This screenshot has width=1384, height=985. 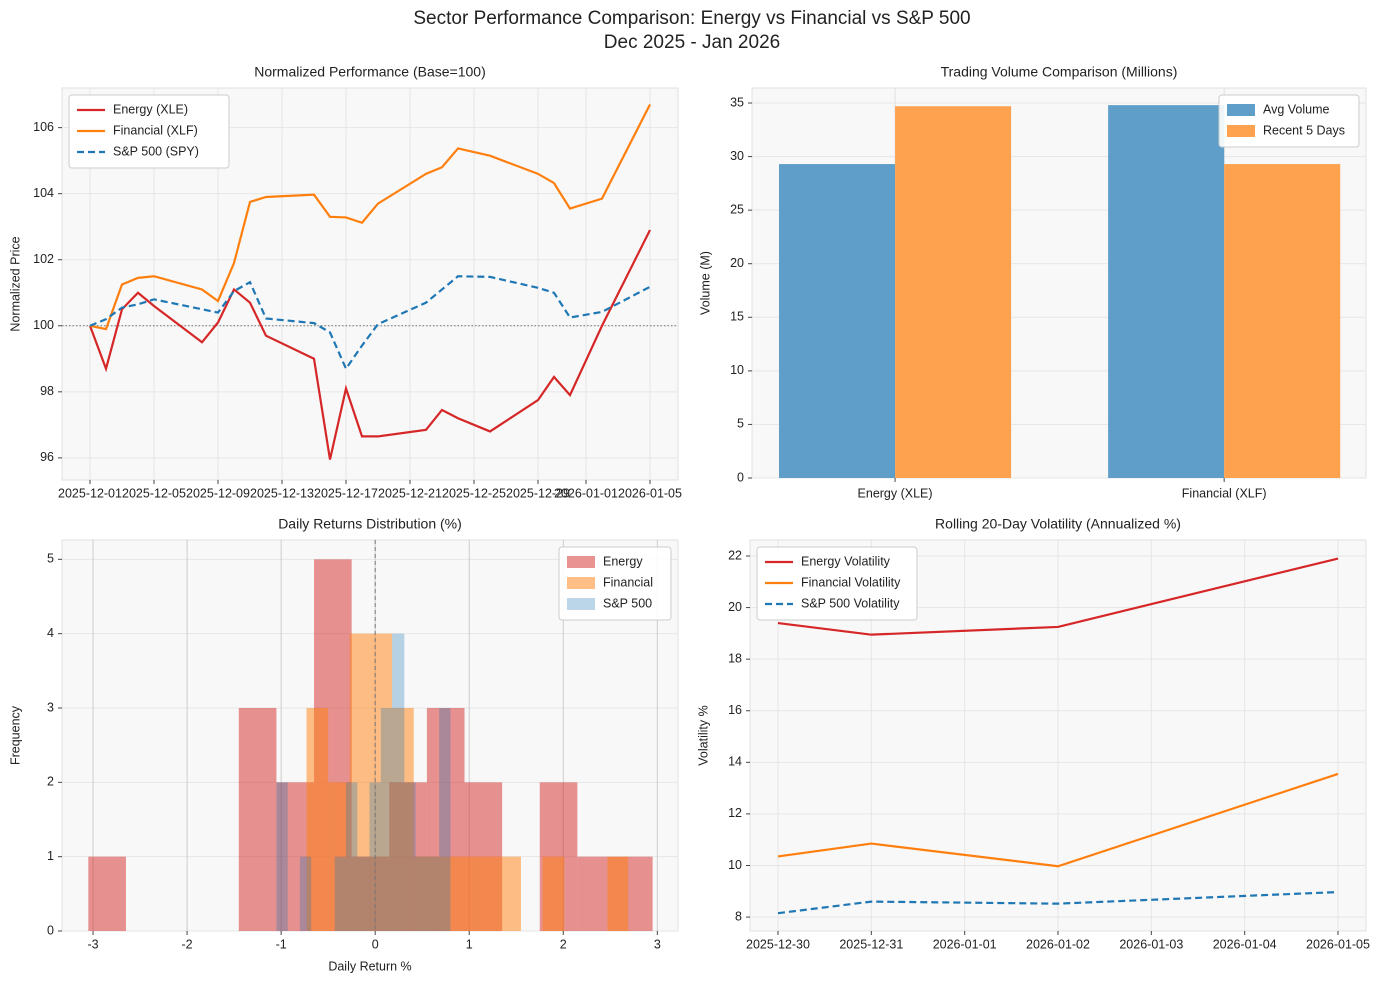 What do you see at coordinates (370, 72) in the screenshot?
I see `chart-title: Normalized Performance (Base=100)` at bounding box center [370, 72].